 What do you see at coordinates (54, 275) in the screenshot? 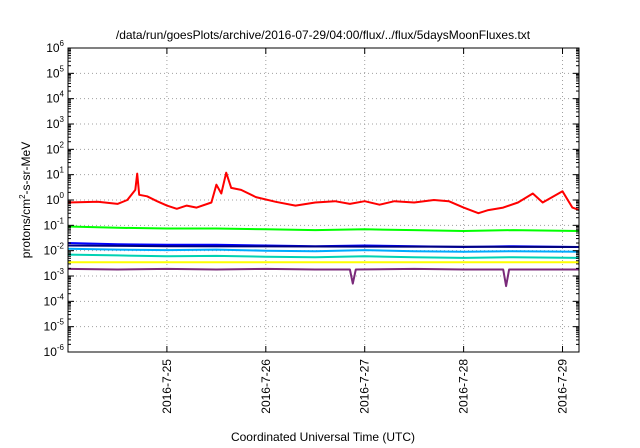
I see `y-tick-label: 10⁻³` at bounding box center [54, 275].